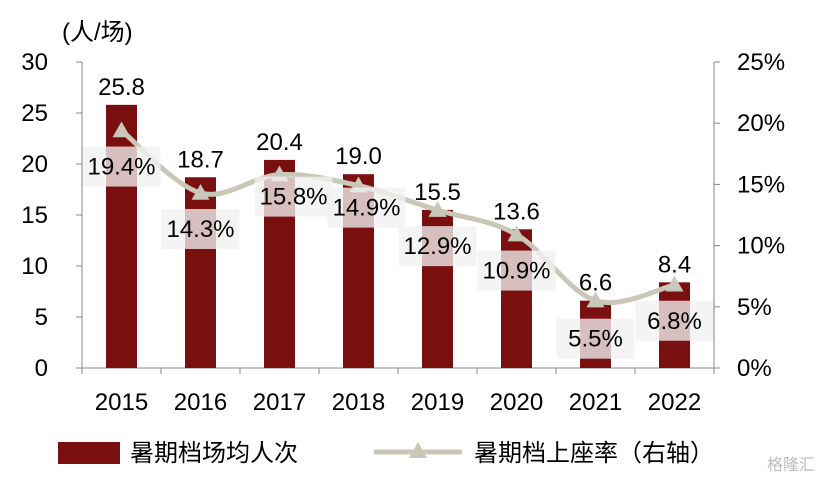 Image resolution: width=821 pixels, height=486 pixels. What do you see at coordinates (97, 32) in the screenshot?
I see `y-left-unit-label: (人/场)` at bounding box center [97, 32].